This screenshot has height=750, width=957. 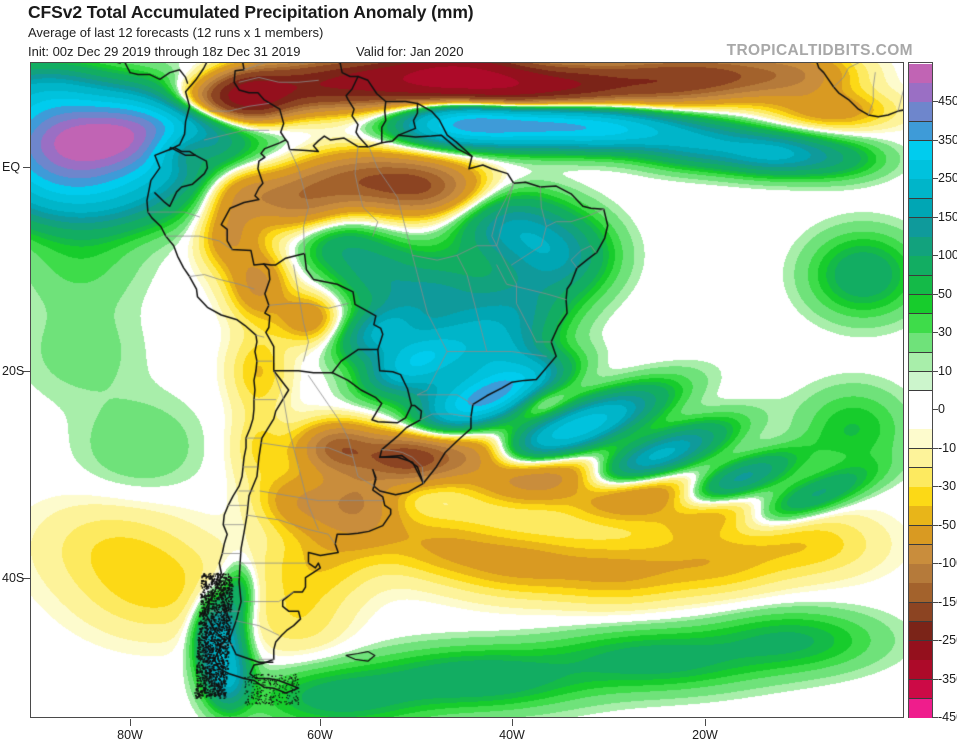 What do you see at coordinates (945, 332) in the screenshot?
I see `colorbar-label-30: 30` at bounding box center [945, 332].